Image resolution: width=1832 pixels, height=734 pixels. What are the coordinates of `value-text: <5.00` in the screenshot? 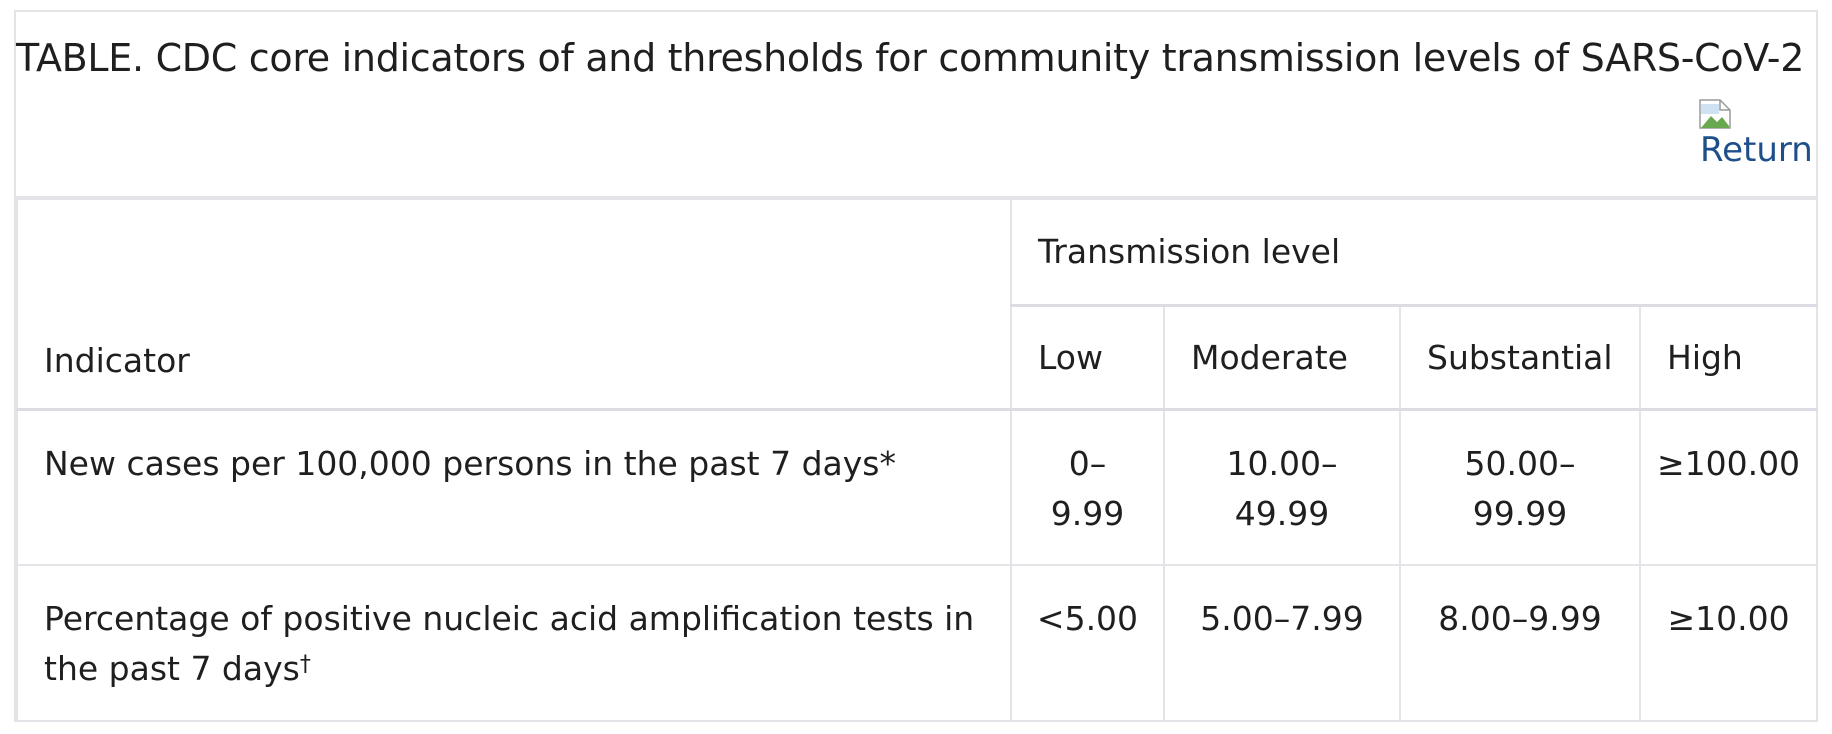 It's located at (1087, 618).